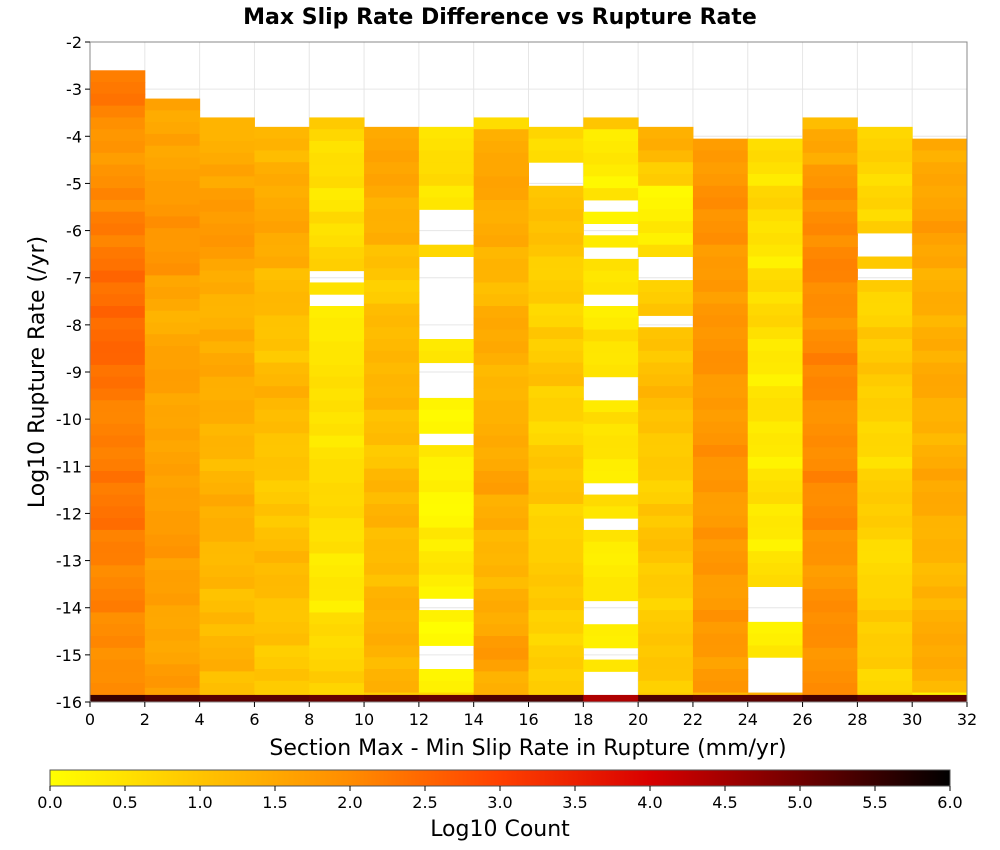 The width and height of the screenshot is (1000, 850). What do you see at coordinates (74, 89) in the screenshot?
I see `y-tick-label: -3` at bounding box center [74, 89].